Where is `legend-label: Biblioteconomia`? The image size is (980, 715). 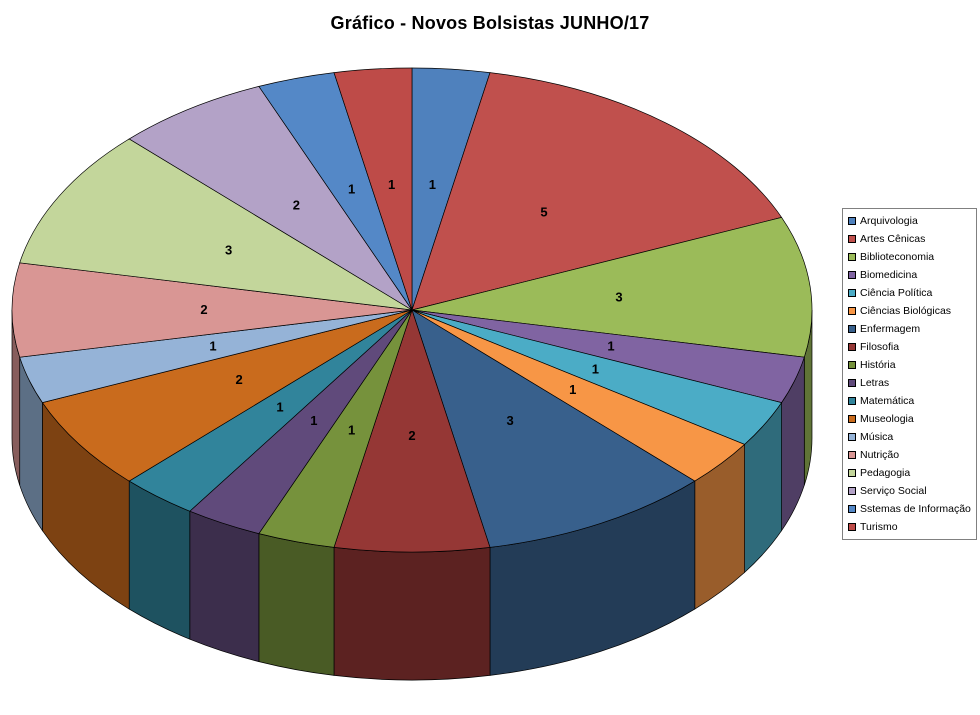 legend-label: Biblioteconomia is located at coordinates (897, 257).